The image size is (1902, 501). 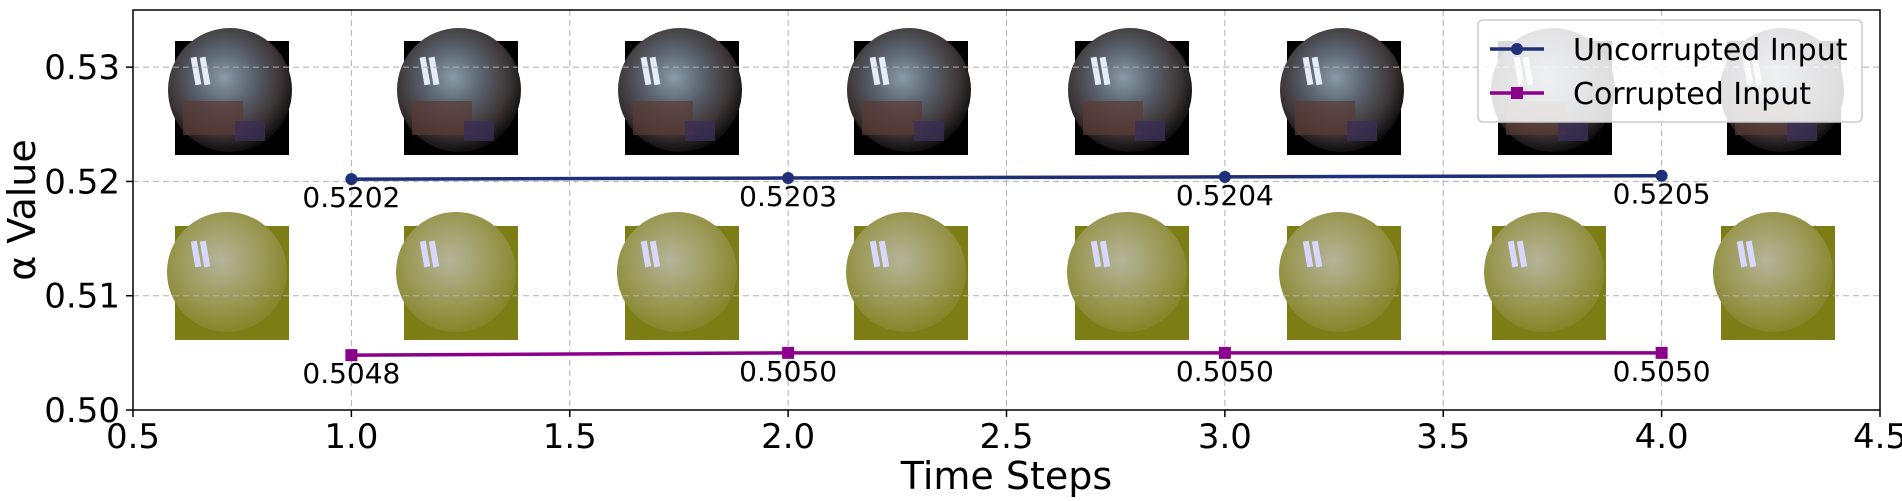 What do you see at coordinates (351, 197) in the screenshot?
I see `data-label: 0.5202` at bounding box center [351, 197].